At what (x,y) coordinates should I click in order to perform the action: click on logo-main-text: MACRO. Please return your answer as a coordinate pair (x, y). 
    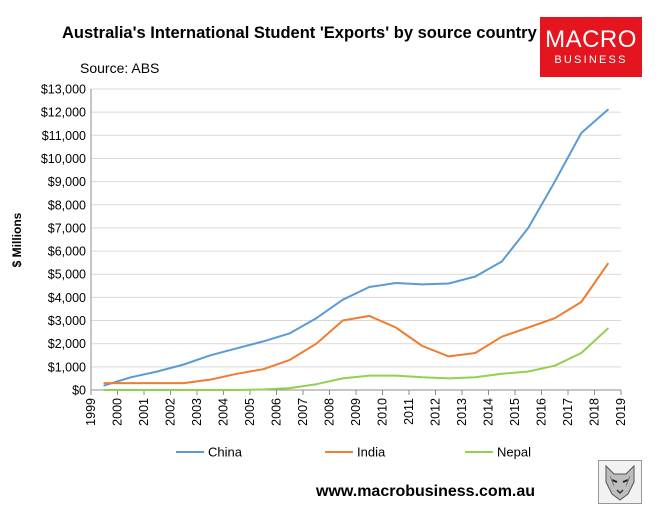
    Looking at the image, I should click on (591, 39).